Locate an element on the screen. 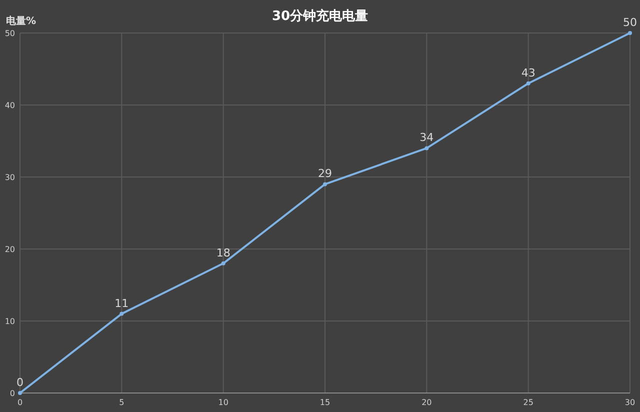 Image resolution: width=640 pixels, height=412 pixels. y-tick-label: 50 is located at coordinates (9, 33).